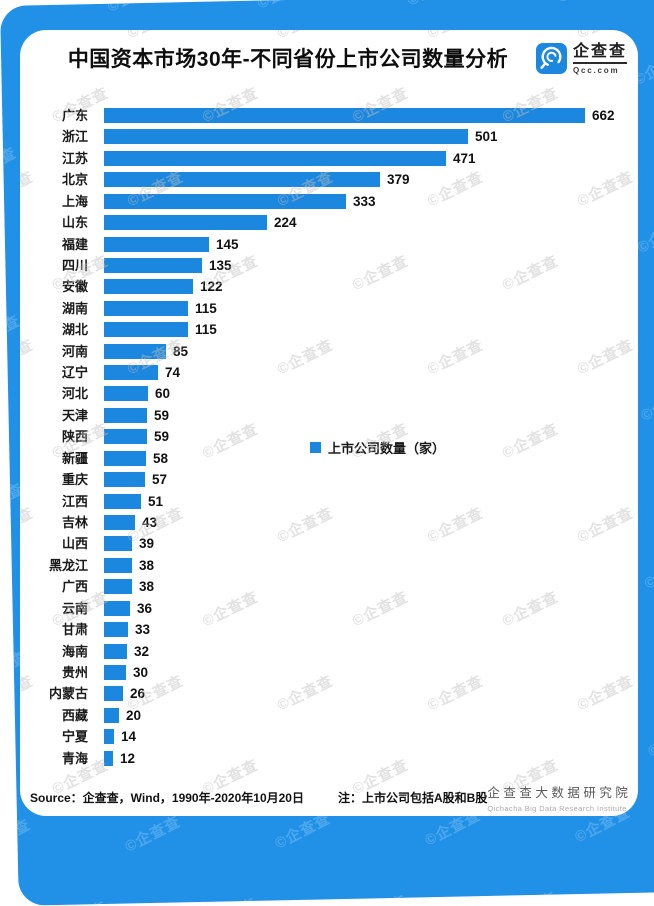 The width and height of the screenshot is (654, 906). I want to click on bar-label: 上海, so click(74, 201).